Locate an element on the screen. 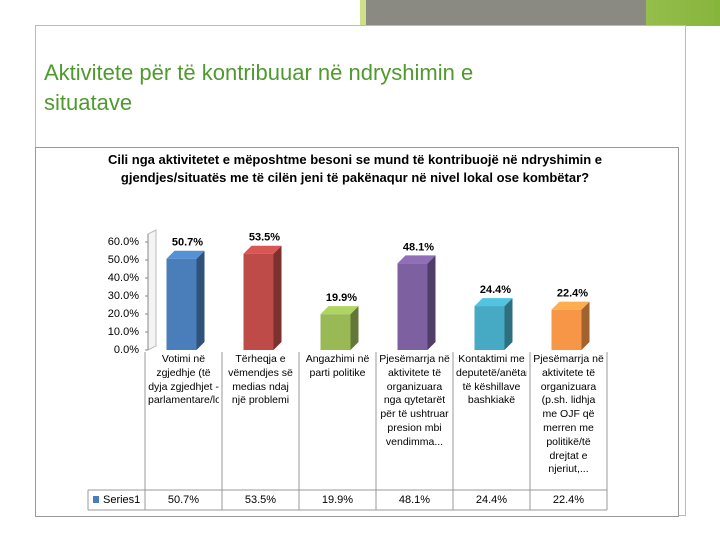  value-label: 22.4% is located at coordinates (572, 294).